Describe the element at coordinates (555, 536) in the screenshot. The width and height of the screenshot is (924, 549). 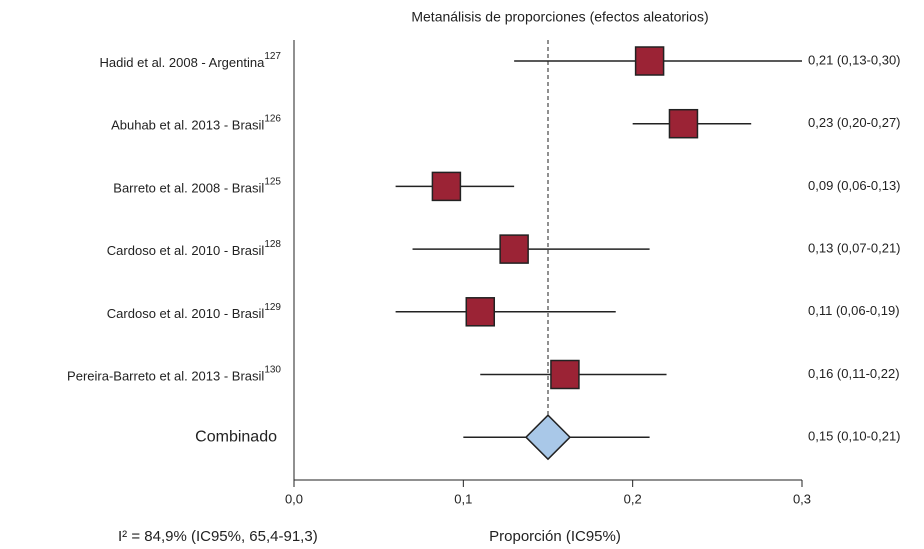
I see `x-axis-label: Proporción (IC95%)` at that location.